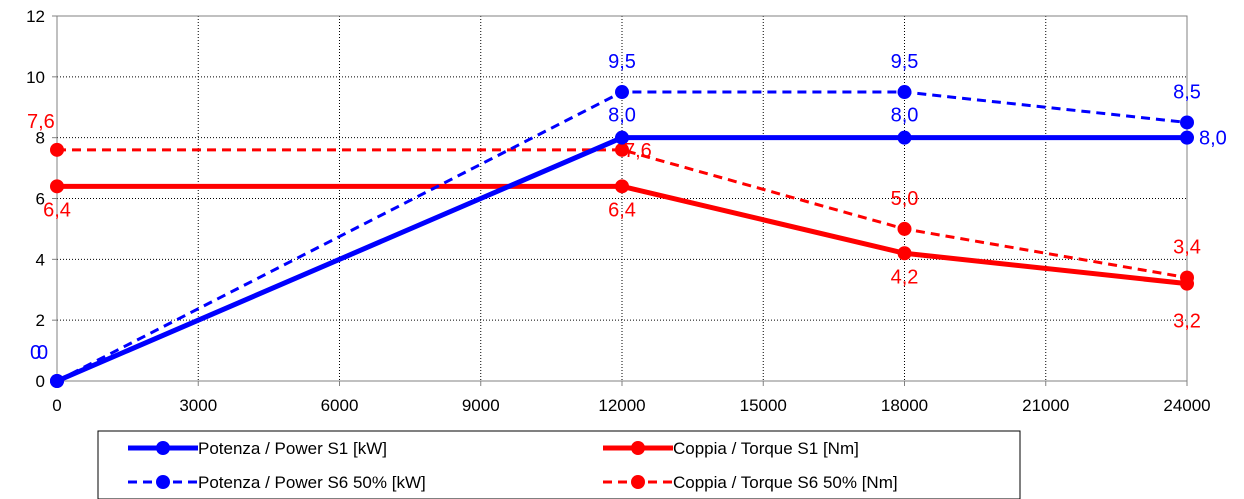 The height and width of the screenshot is (499, 1244). I want to click on legend-item: Potenza / Power S1 [kW], so click(257, 448).